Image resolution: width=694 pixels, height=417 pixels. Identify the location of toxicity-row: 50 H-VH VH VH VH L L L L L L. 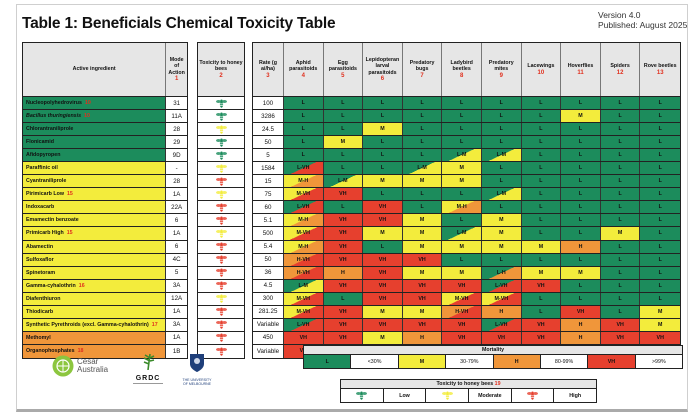
(467, 260).